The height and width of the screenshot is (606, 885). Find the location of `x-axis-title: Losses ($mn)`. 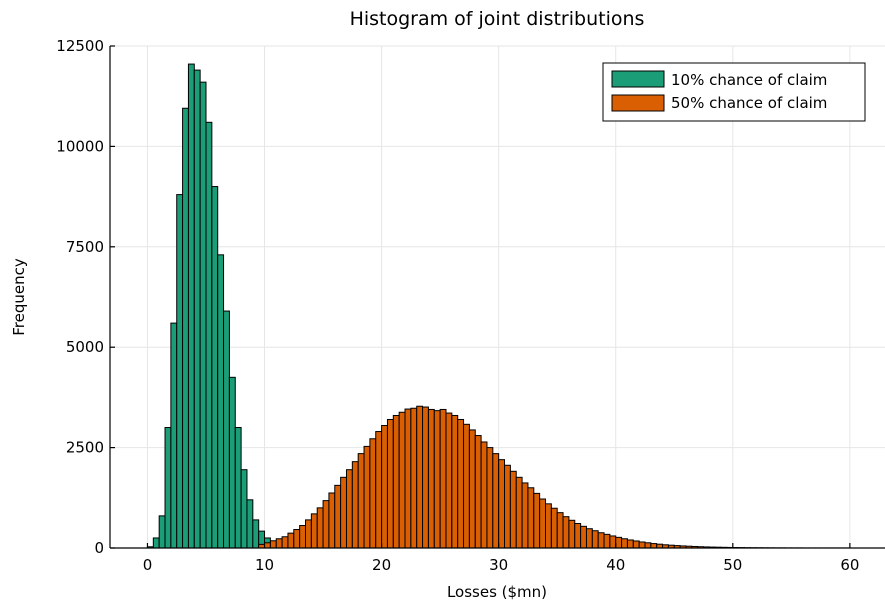

x-axis-title: Losses ($mn) is located at coordinates (497, 592).